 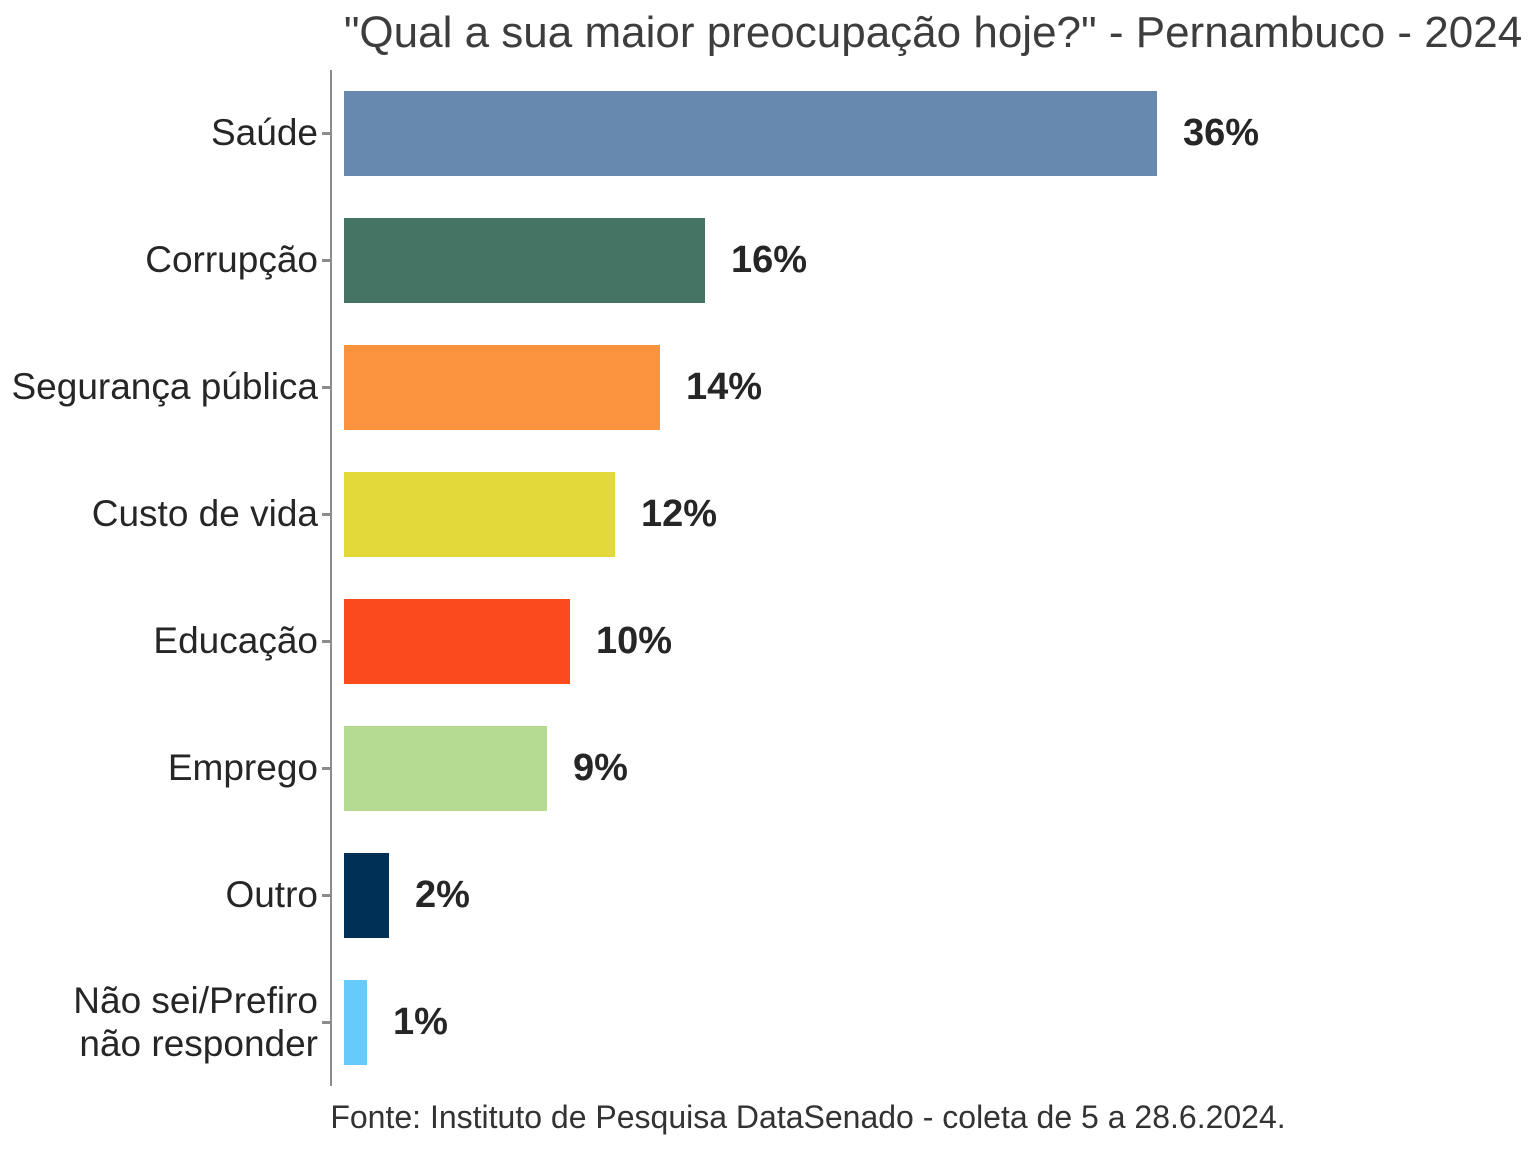 I want to click on bar-row: Corrupção 16%, so click(x=768, y=260).